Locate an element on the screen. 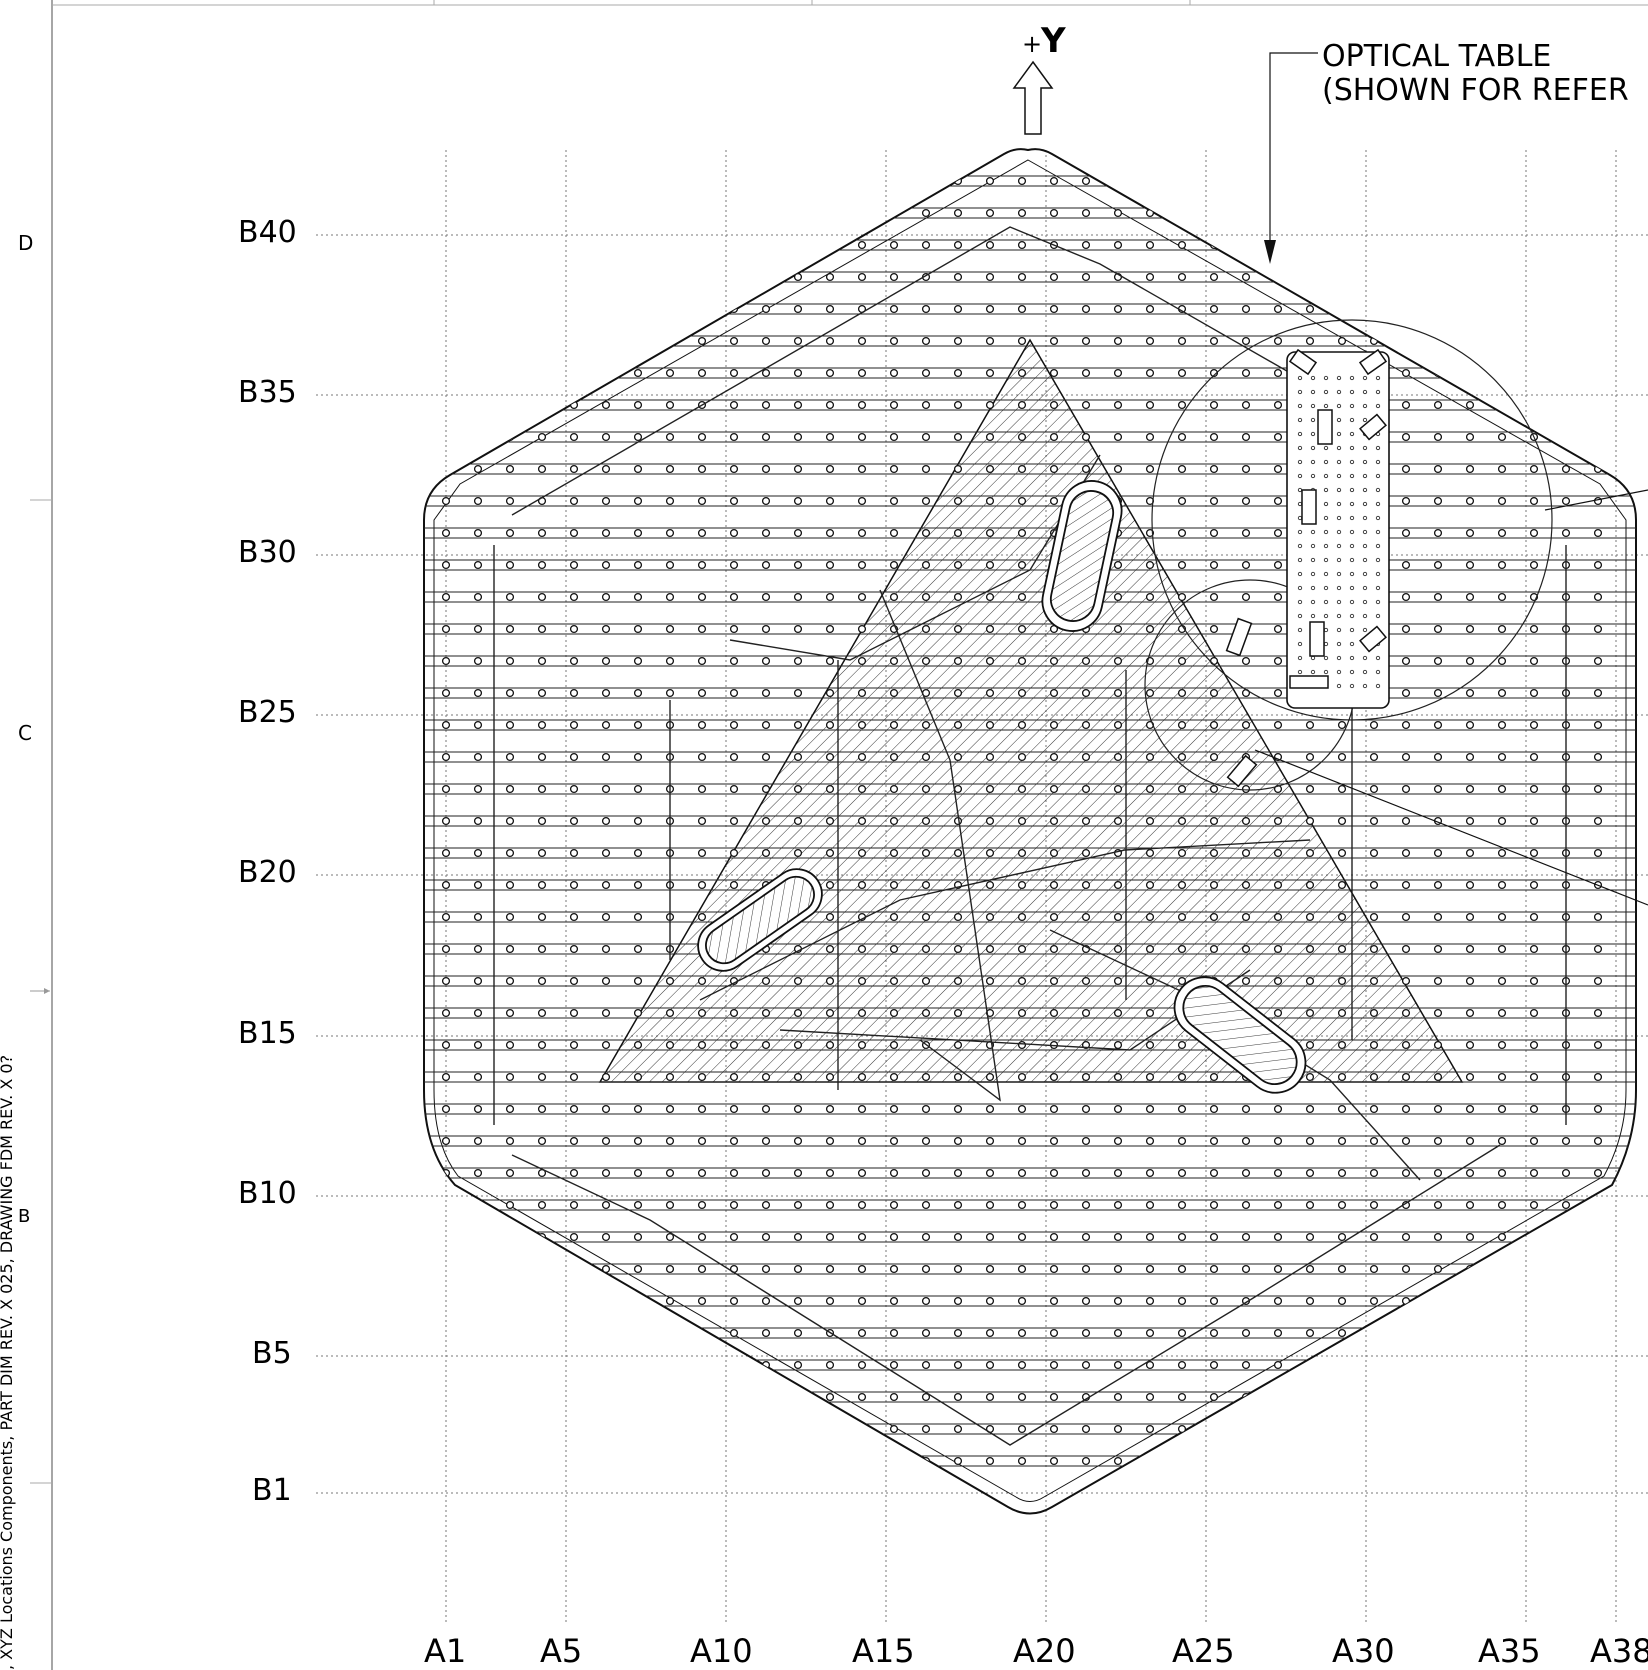  leader-right-lower is located at coordinates (1451, 827).